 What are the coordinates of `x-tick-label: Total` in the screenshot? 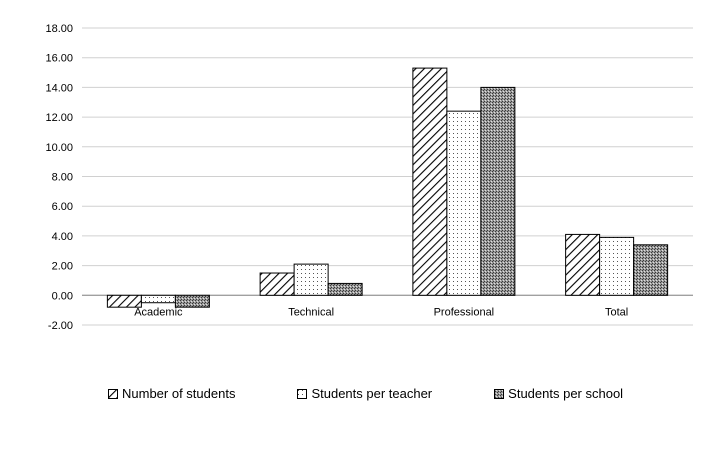 It's located at (616, 312).